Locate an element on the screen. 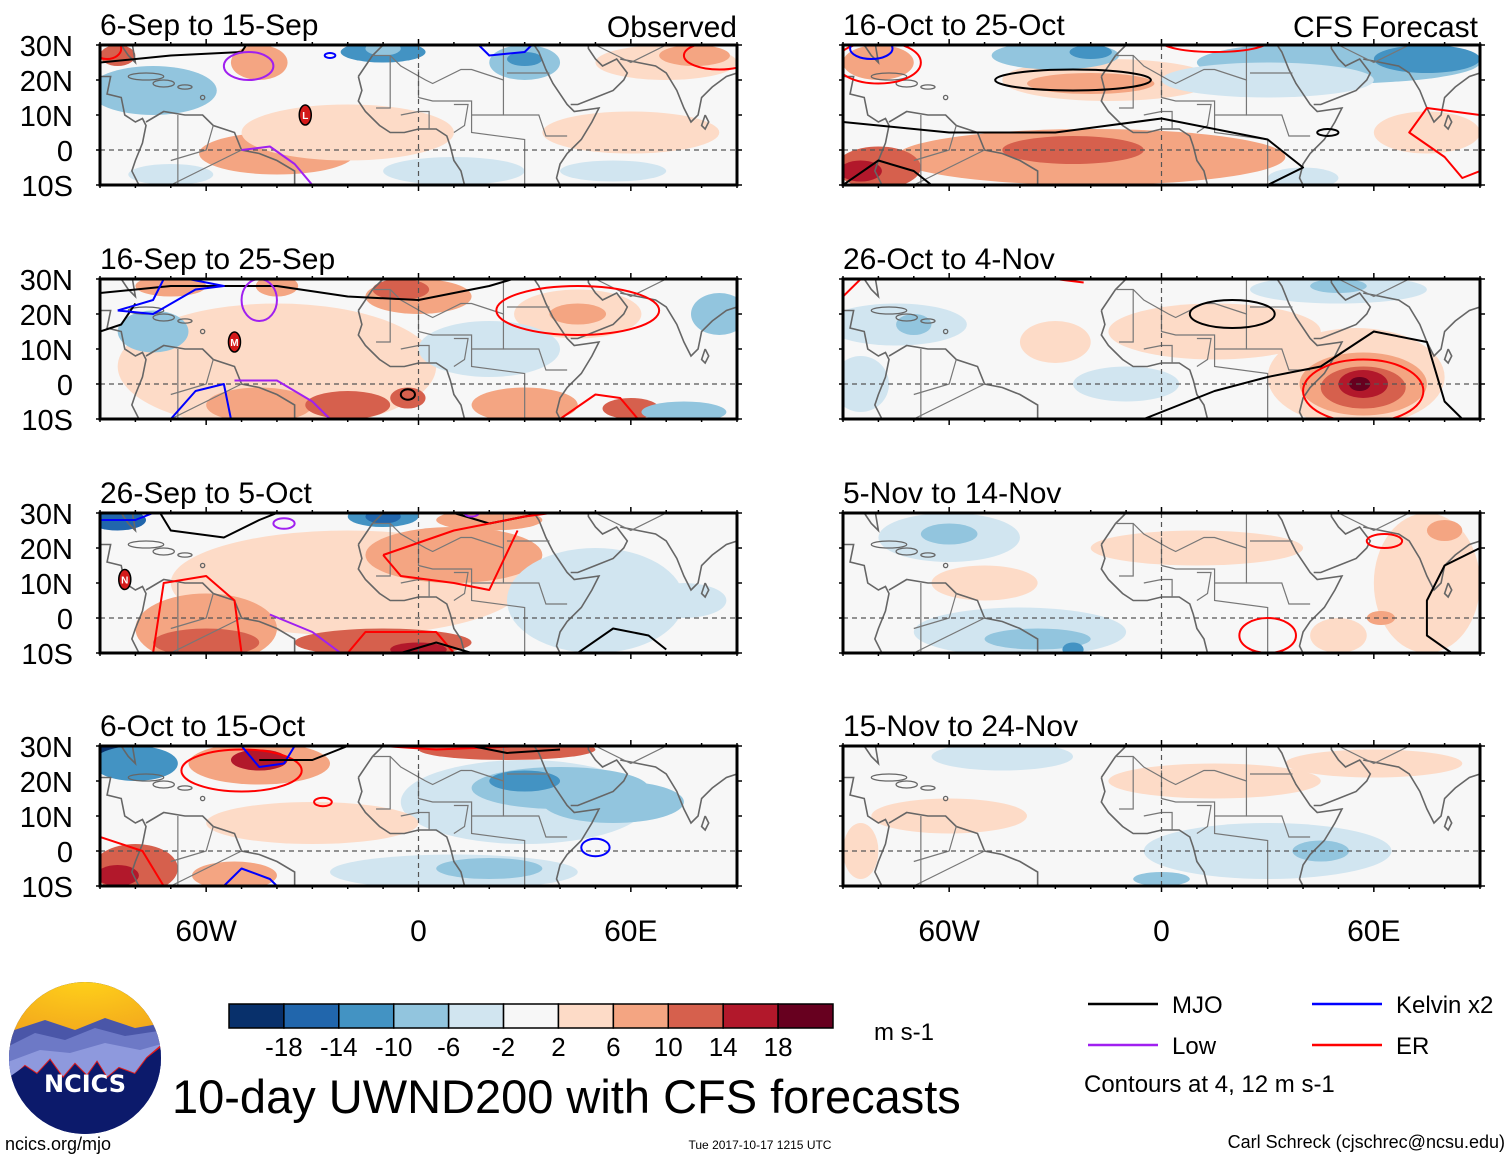  x-tick-label: 0 is located at coordinates (418, 931).